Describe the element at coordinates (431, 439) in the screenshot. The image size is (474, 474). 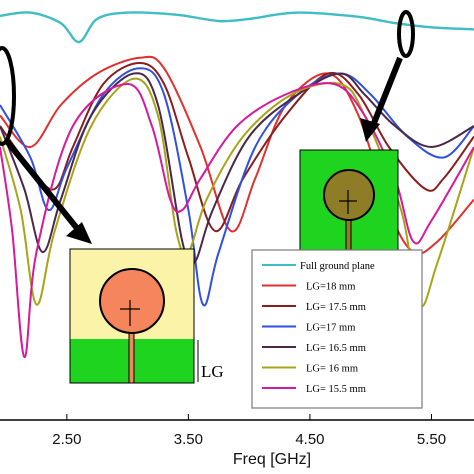
I see `x-tick-label-4: 5.50` at that location.